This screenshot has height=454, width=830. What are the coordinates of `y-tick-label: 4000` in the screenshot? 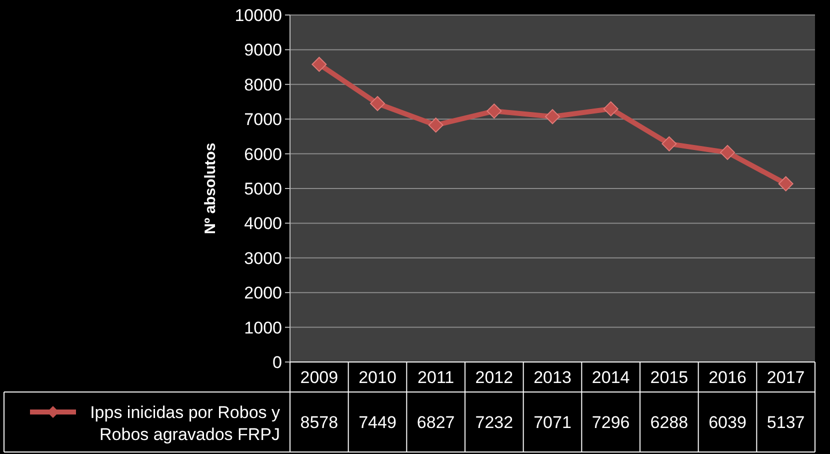 It's located at (263, 224).